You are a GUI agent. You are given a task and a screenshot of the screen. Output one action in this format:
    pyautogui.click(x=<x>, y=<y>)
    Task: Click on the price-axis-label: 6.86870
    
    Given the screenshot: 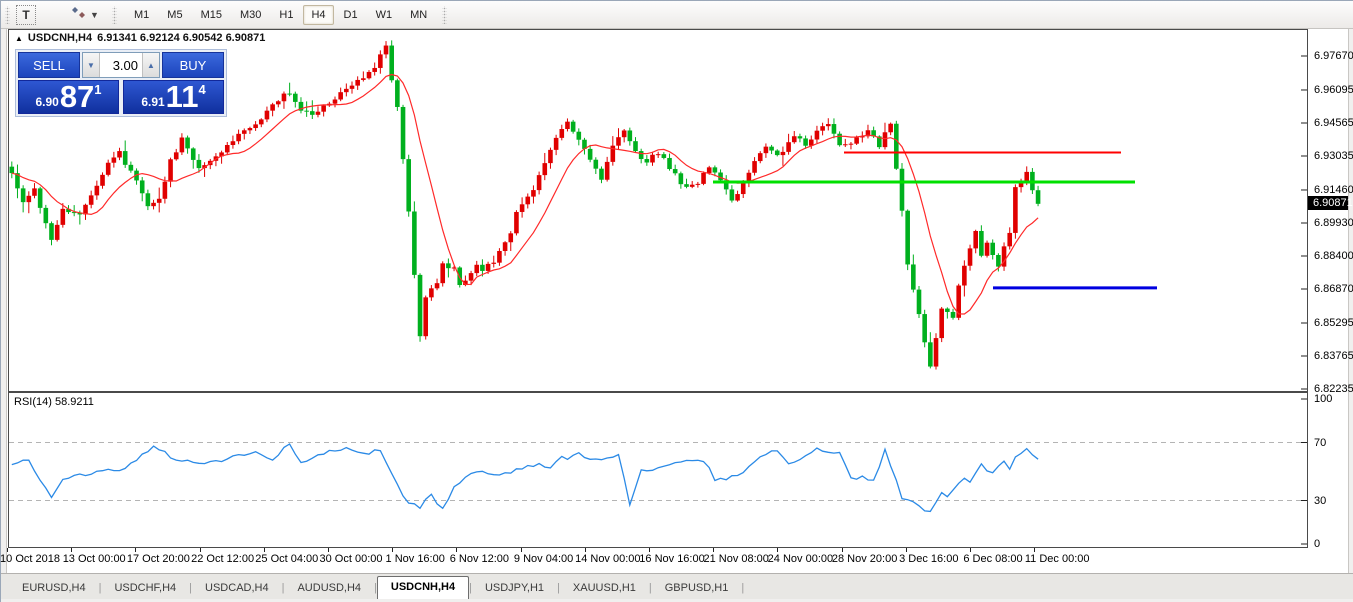 What is the action you would take?
    pyautogui.click(x=1333, y=289)
    